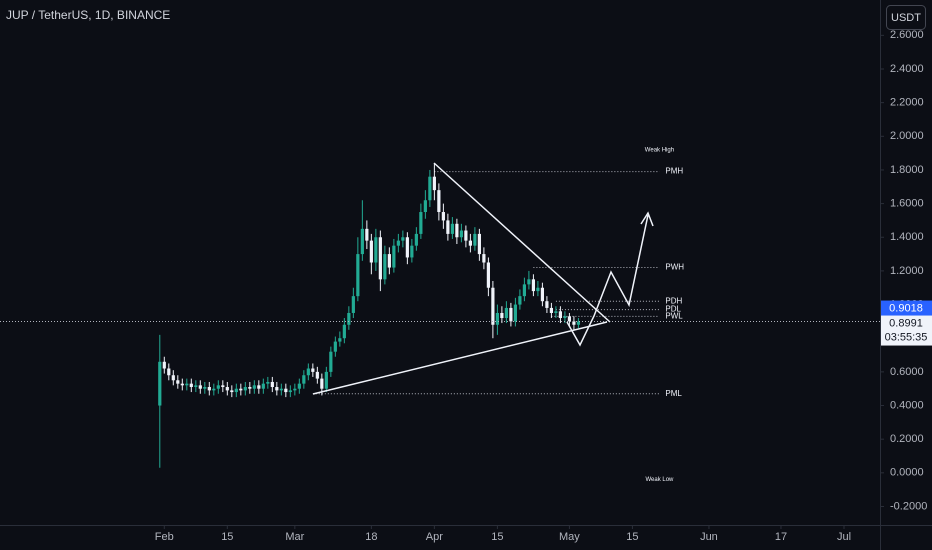 The width and height of the screenshot is (932, 550). What do you see at coordinates (674, 171) in the screenshot?
I see `level-label: PMH` at bounding box center [674, 171].